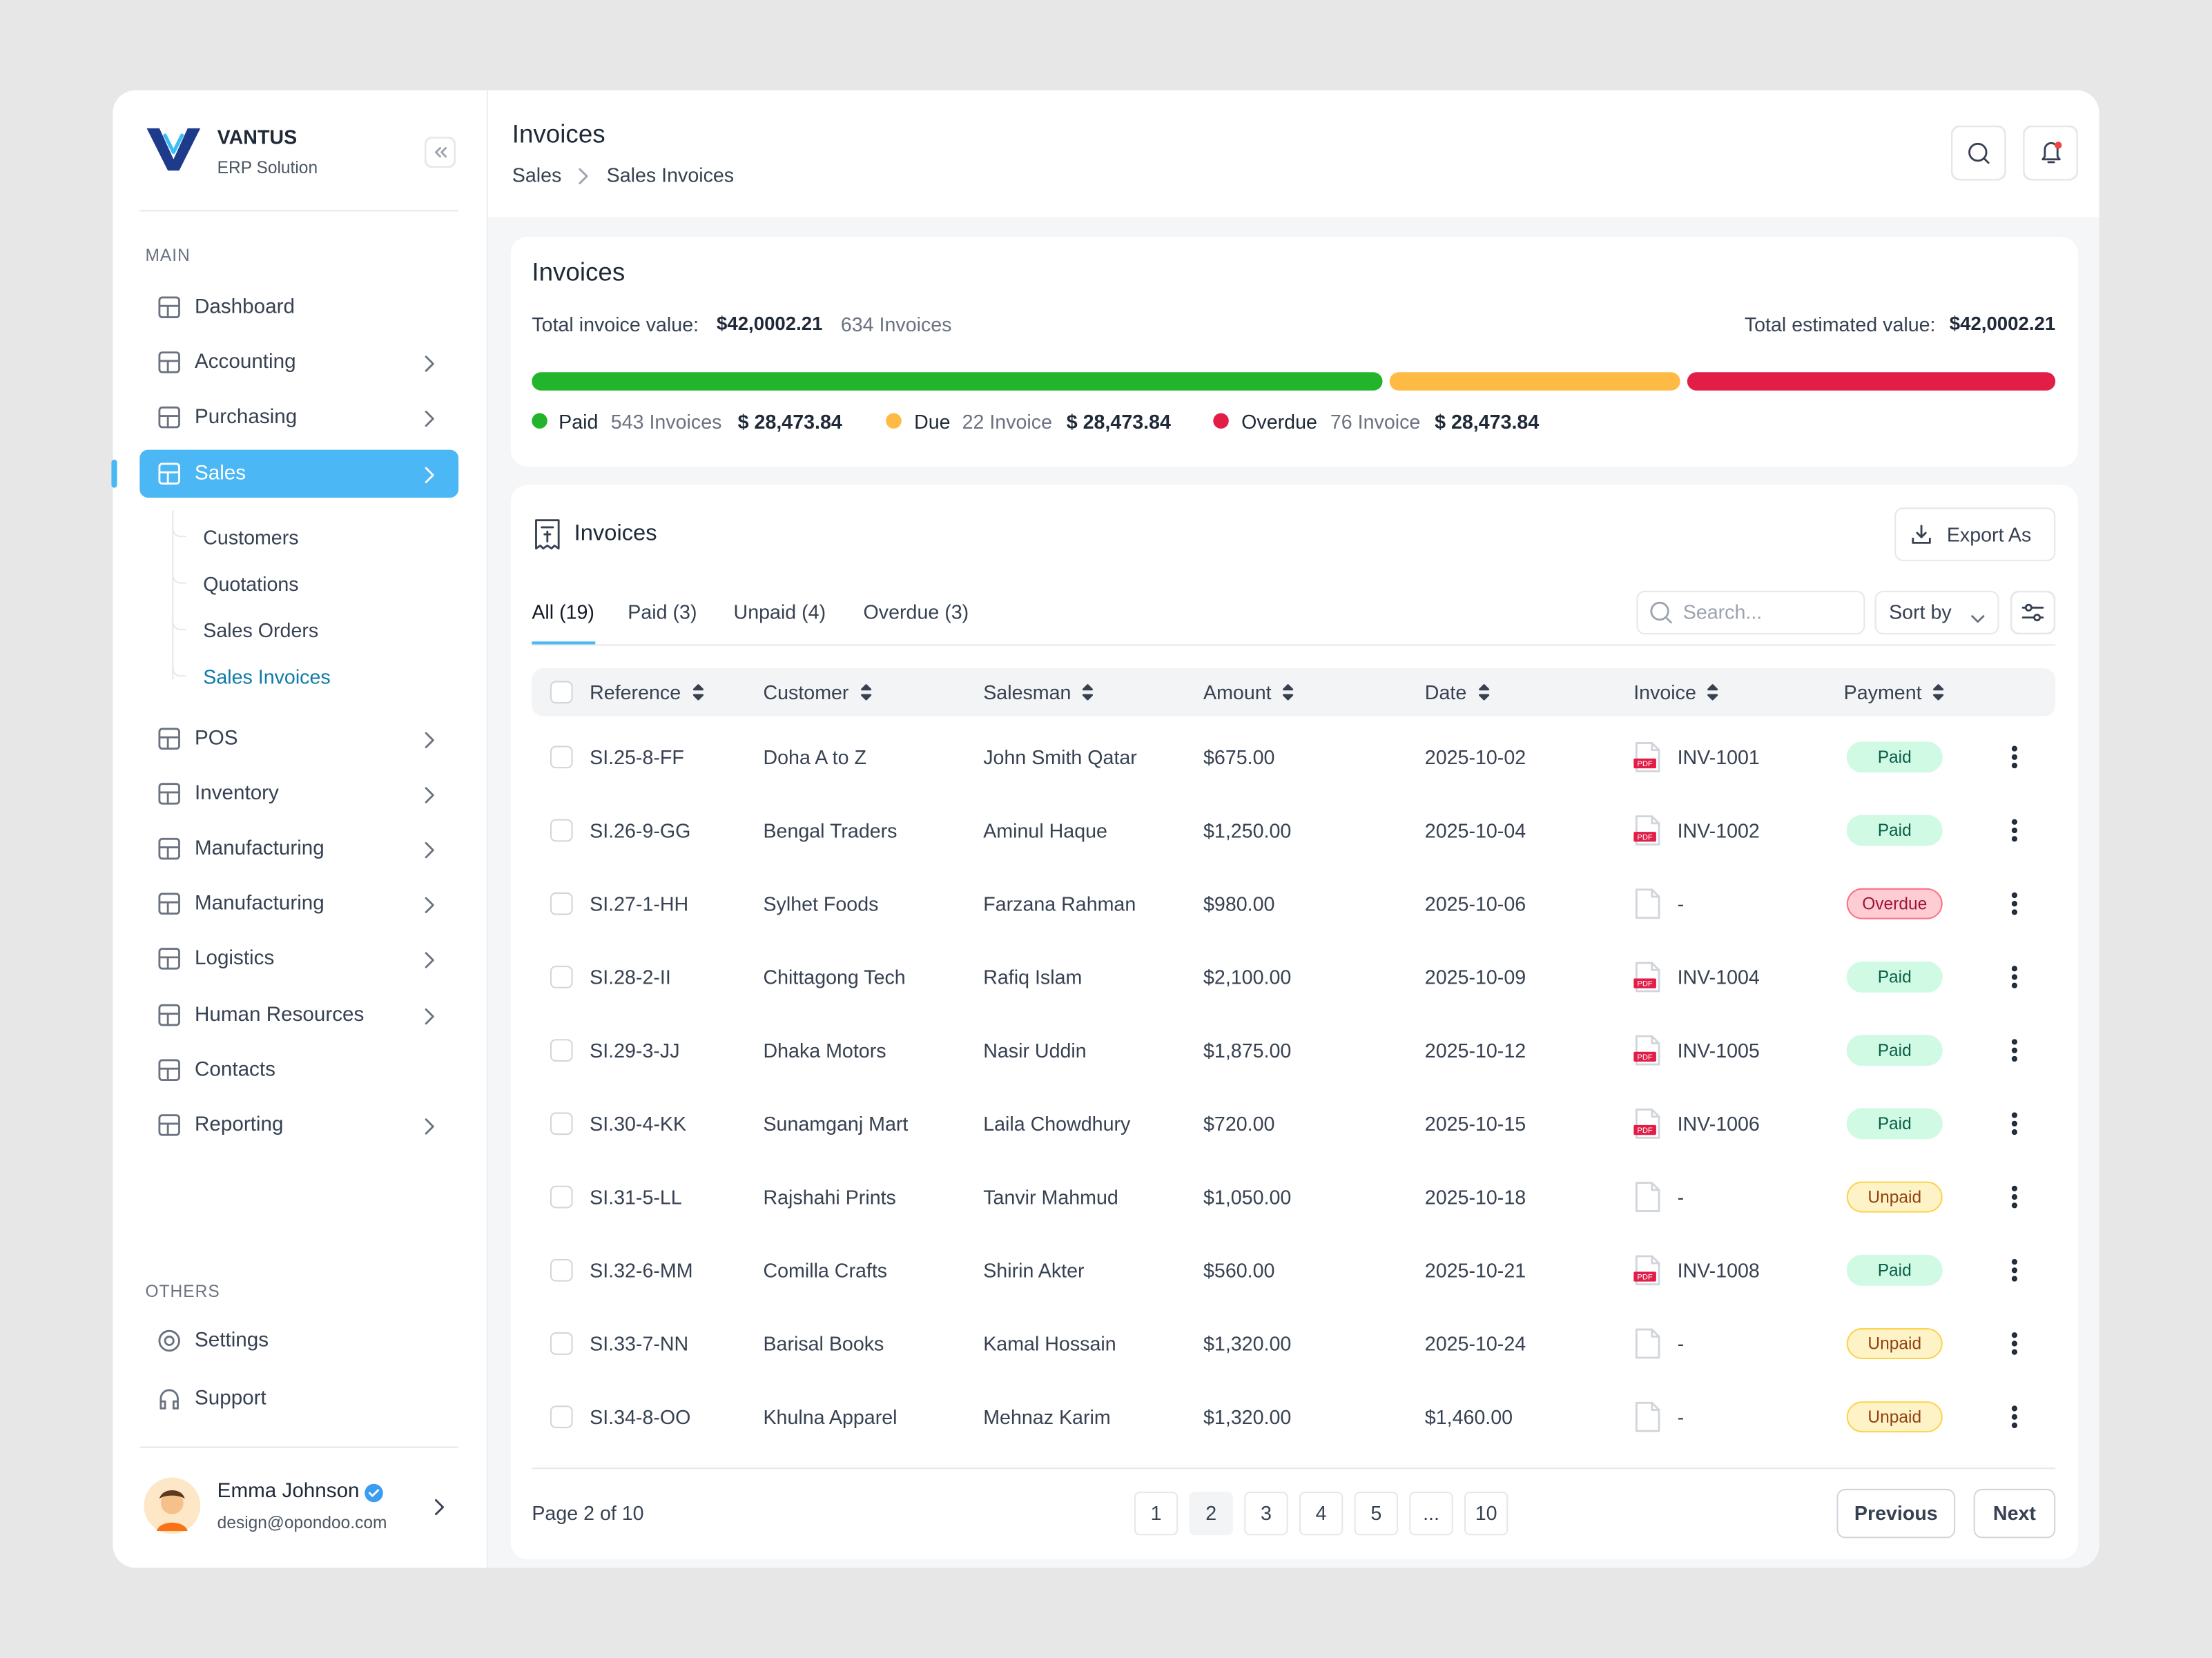 This screenshot has height=1658, width=2212. I want to click on cell: SI.25-8-FF, so click(637, 757).